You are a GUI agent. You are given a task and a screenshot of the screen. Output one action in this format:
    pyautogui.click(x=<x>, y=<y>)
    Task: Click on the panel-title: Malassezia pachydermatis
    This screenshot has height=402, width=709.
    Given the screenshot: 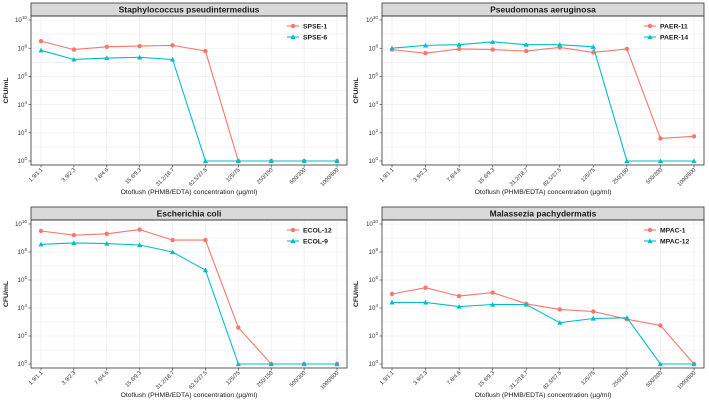 What is the action you would take?
    pyautogui.click(x=543, y=214)
    